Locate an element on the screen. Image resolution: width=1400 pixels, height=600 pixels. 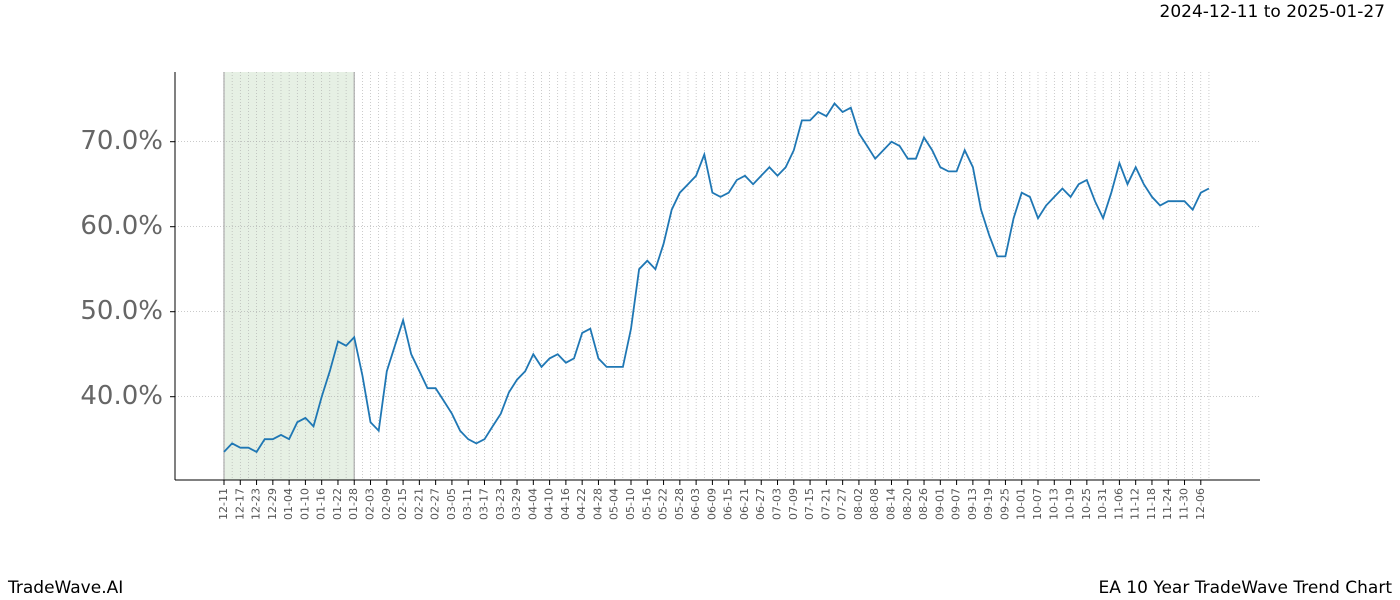
x-tick-label: 09-07 is located at coordinates (956, 504).